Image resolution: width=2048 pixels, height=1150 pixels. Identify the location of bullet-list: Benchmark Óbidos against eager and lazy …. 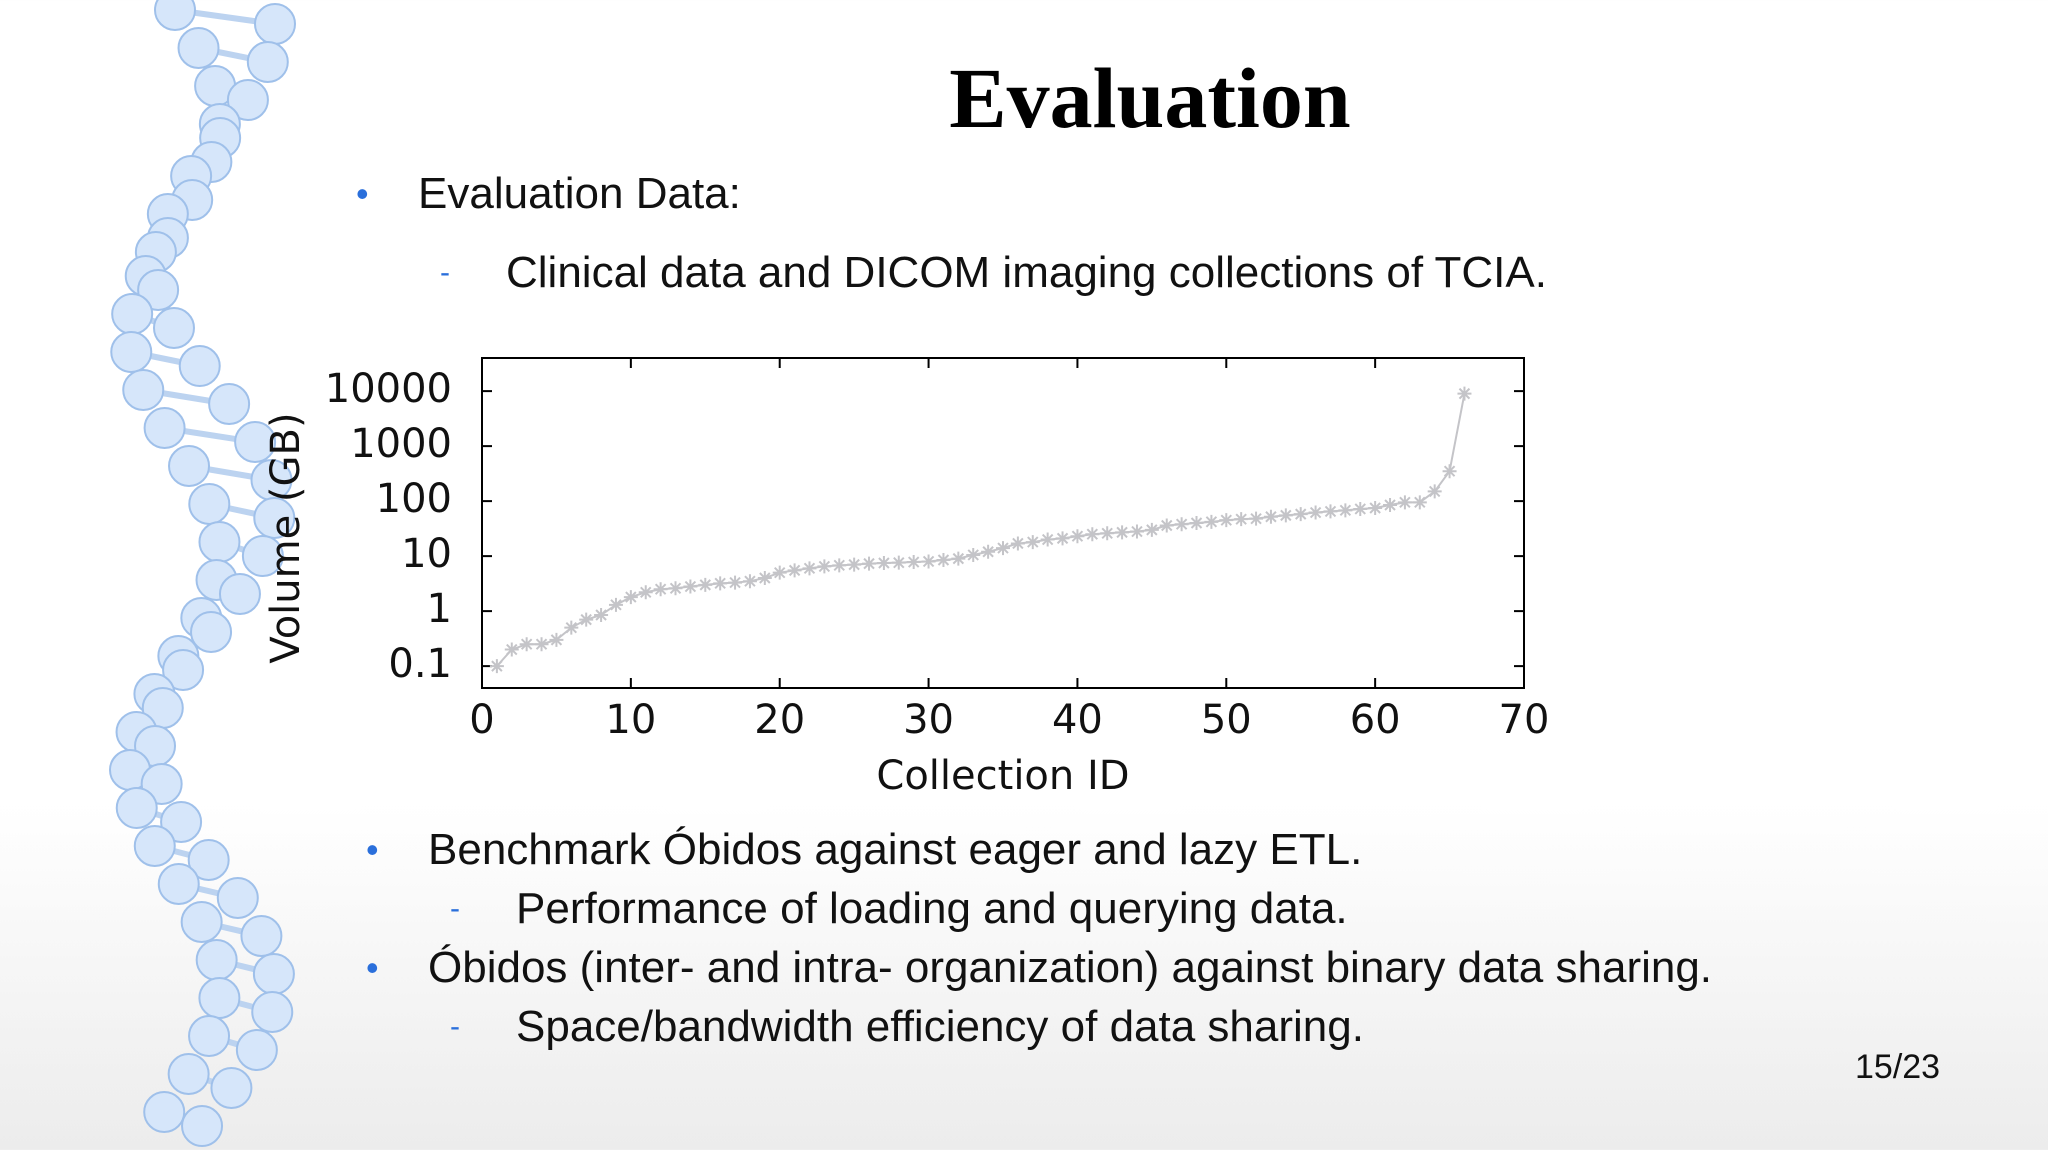
(1039, 938).